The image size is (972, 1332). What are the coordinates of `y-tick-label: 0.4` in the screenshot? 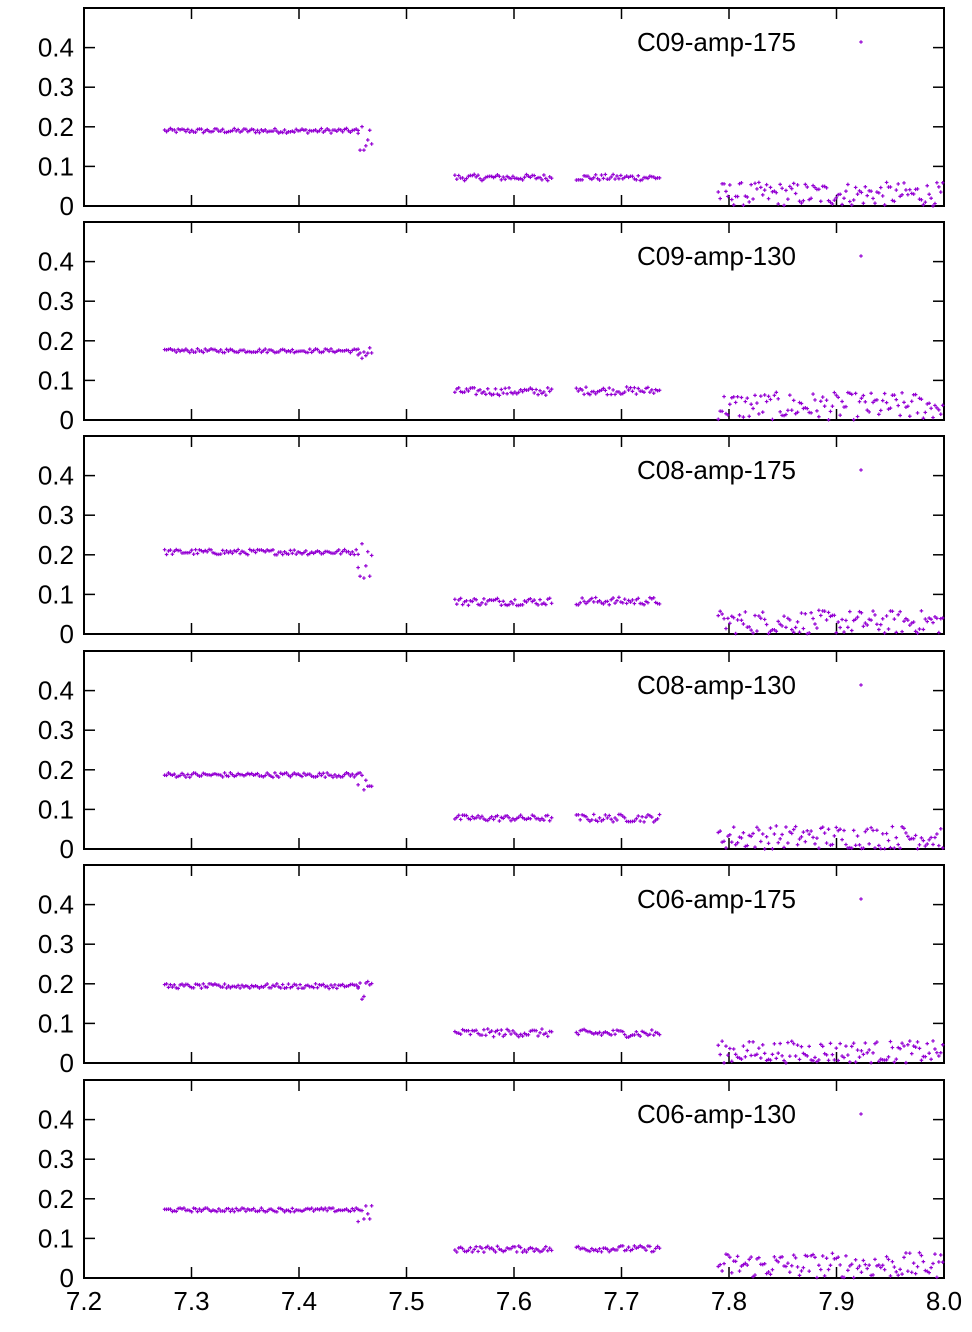 It's located at (56, 691).